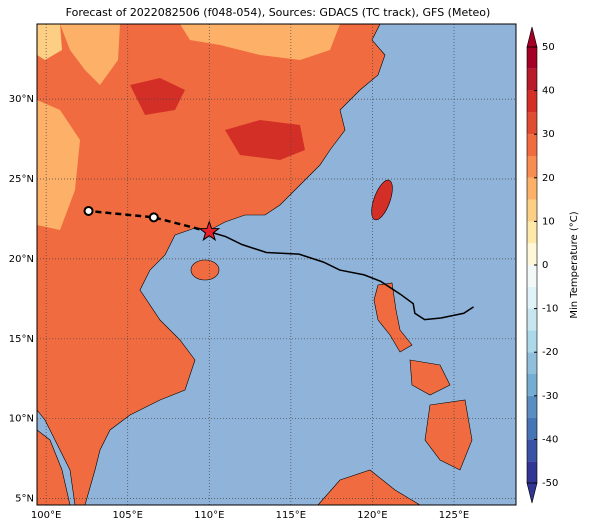 This screenshot has height=528, width=591. What do you see at coordinates (46, 515) in the screenshot?
I see `lon-tick-label: 100°E` at bounding box center [46, 515].